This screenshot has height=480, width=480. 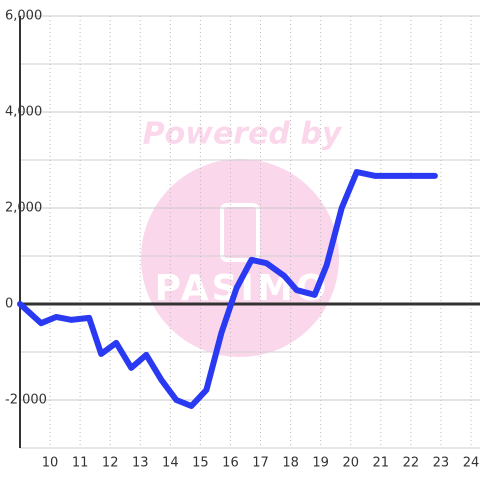 What do you see at coordinates (320, 463) in the screenshot?
I see `x-tick-label: 19` at bounding box center [320, 463].